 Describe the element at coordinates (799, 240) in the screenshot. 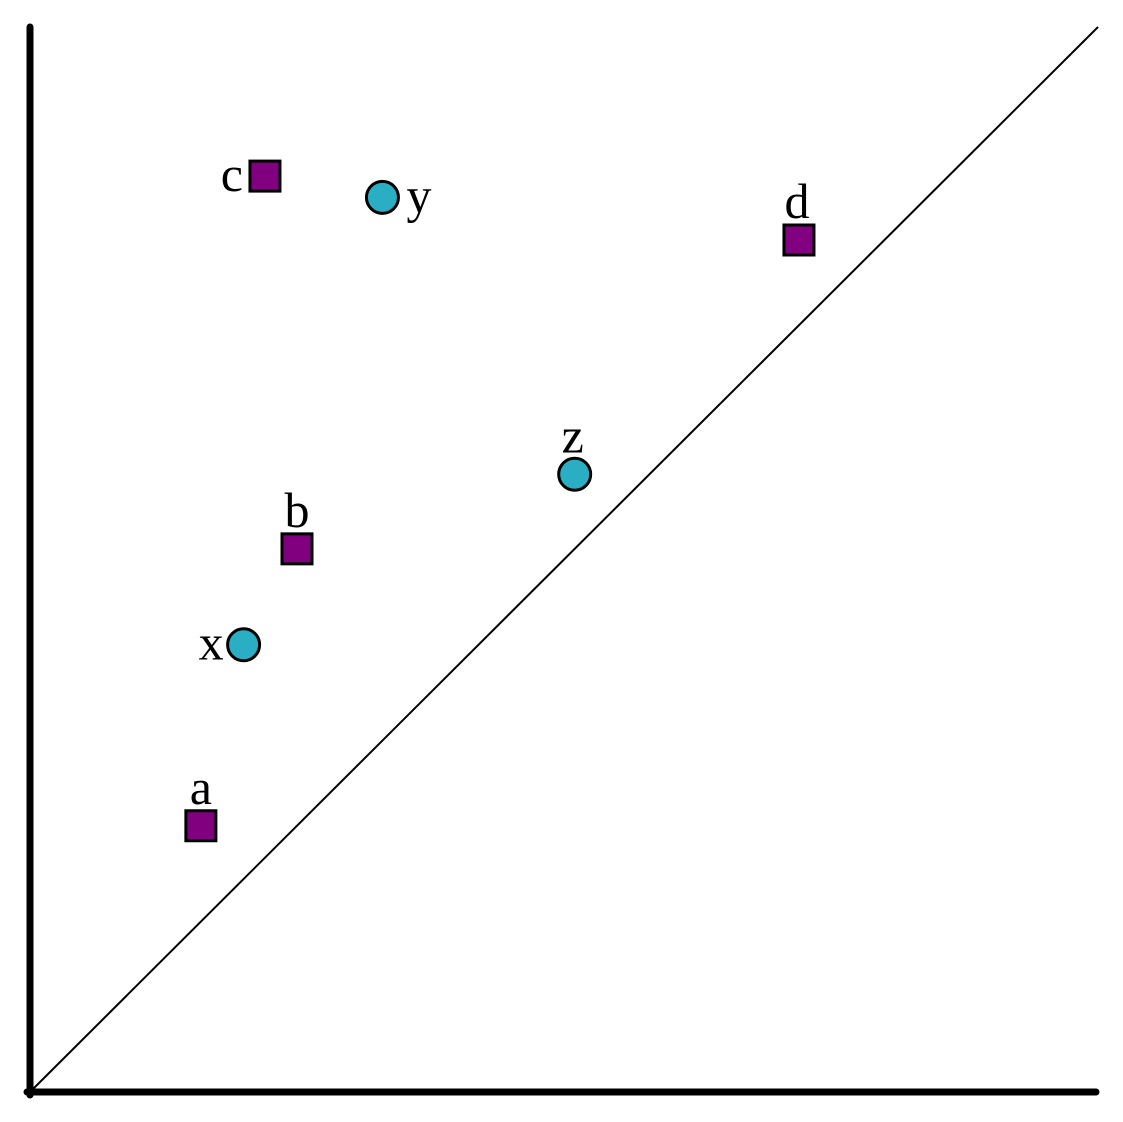

I see `square-point-d` at that location.